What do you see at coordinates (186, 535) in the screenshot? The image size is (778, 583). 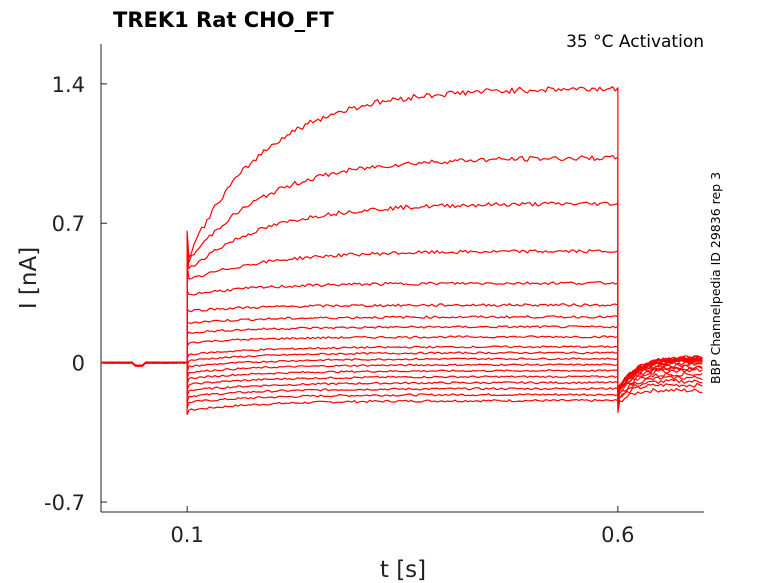 I see `x-tick-label: 0.1` at bounding box center [186, 535].